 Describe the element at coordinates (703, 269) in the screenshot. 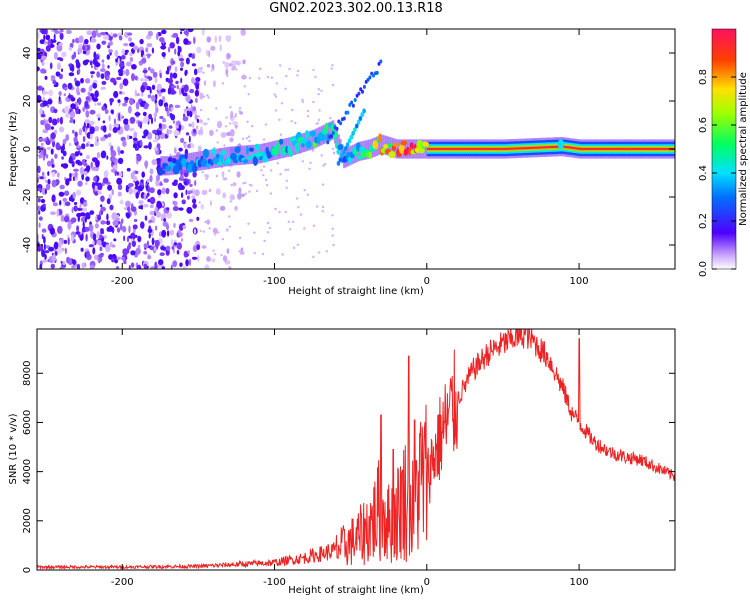

I see `colorbar-tick-label: 0.0` at that location.